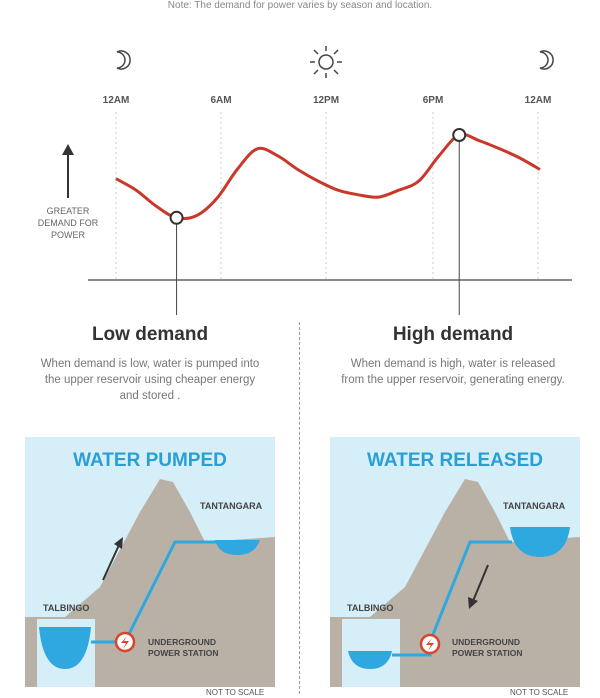  What do you see at coordinates (68, 171) in the screenshot?
I see `up-arrow-icon` at bounding box center [68, 171].